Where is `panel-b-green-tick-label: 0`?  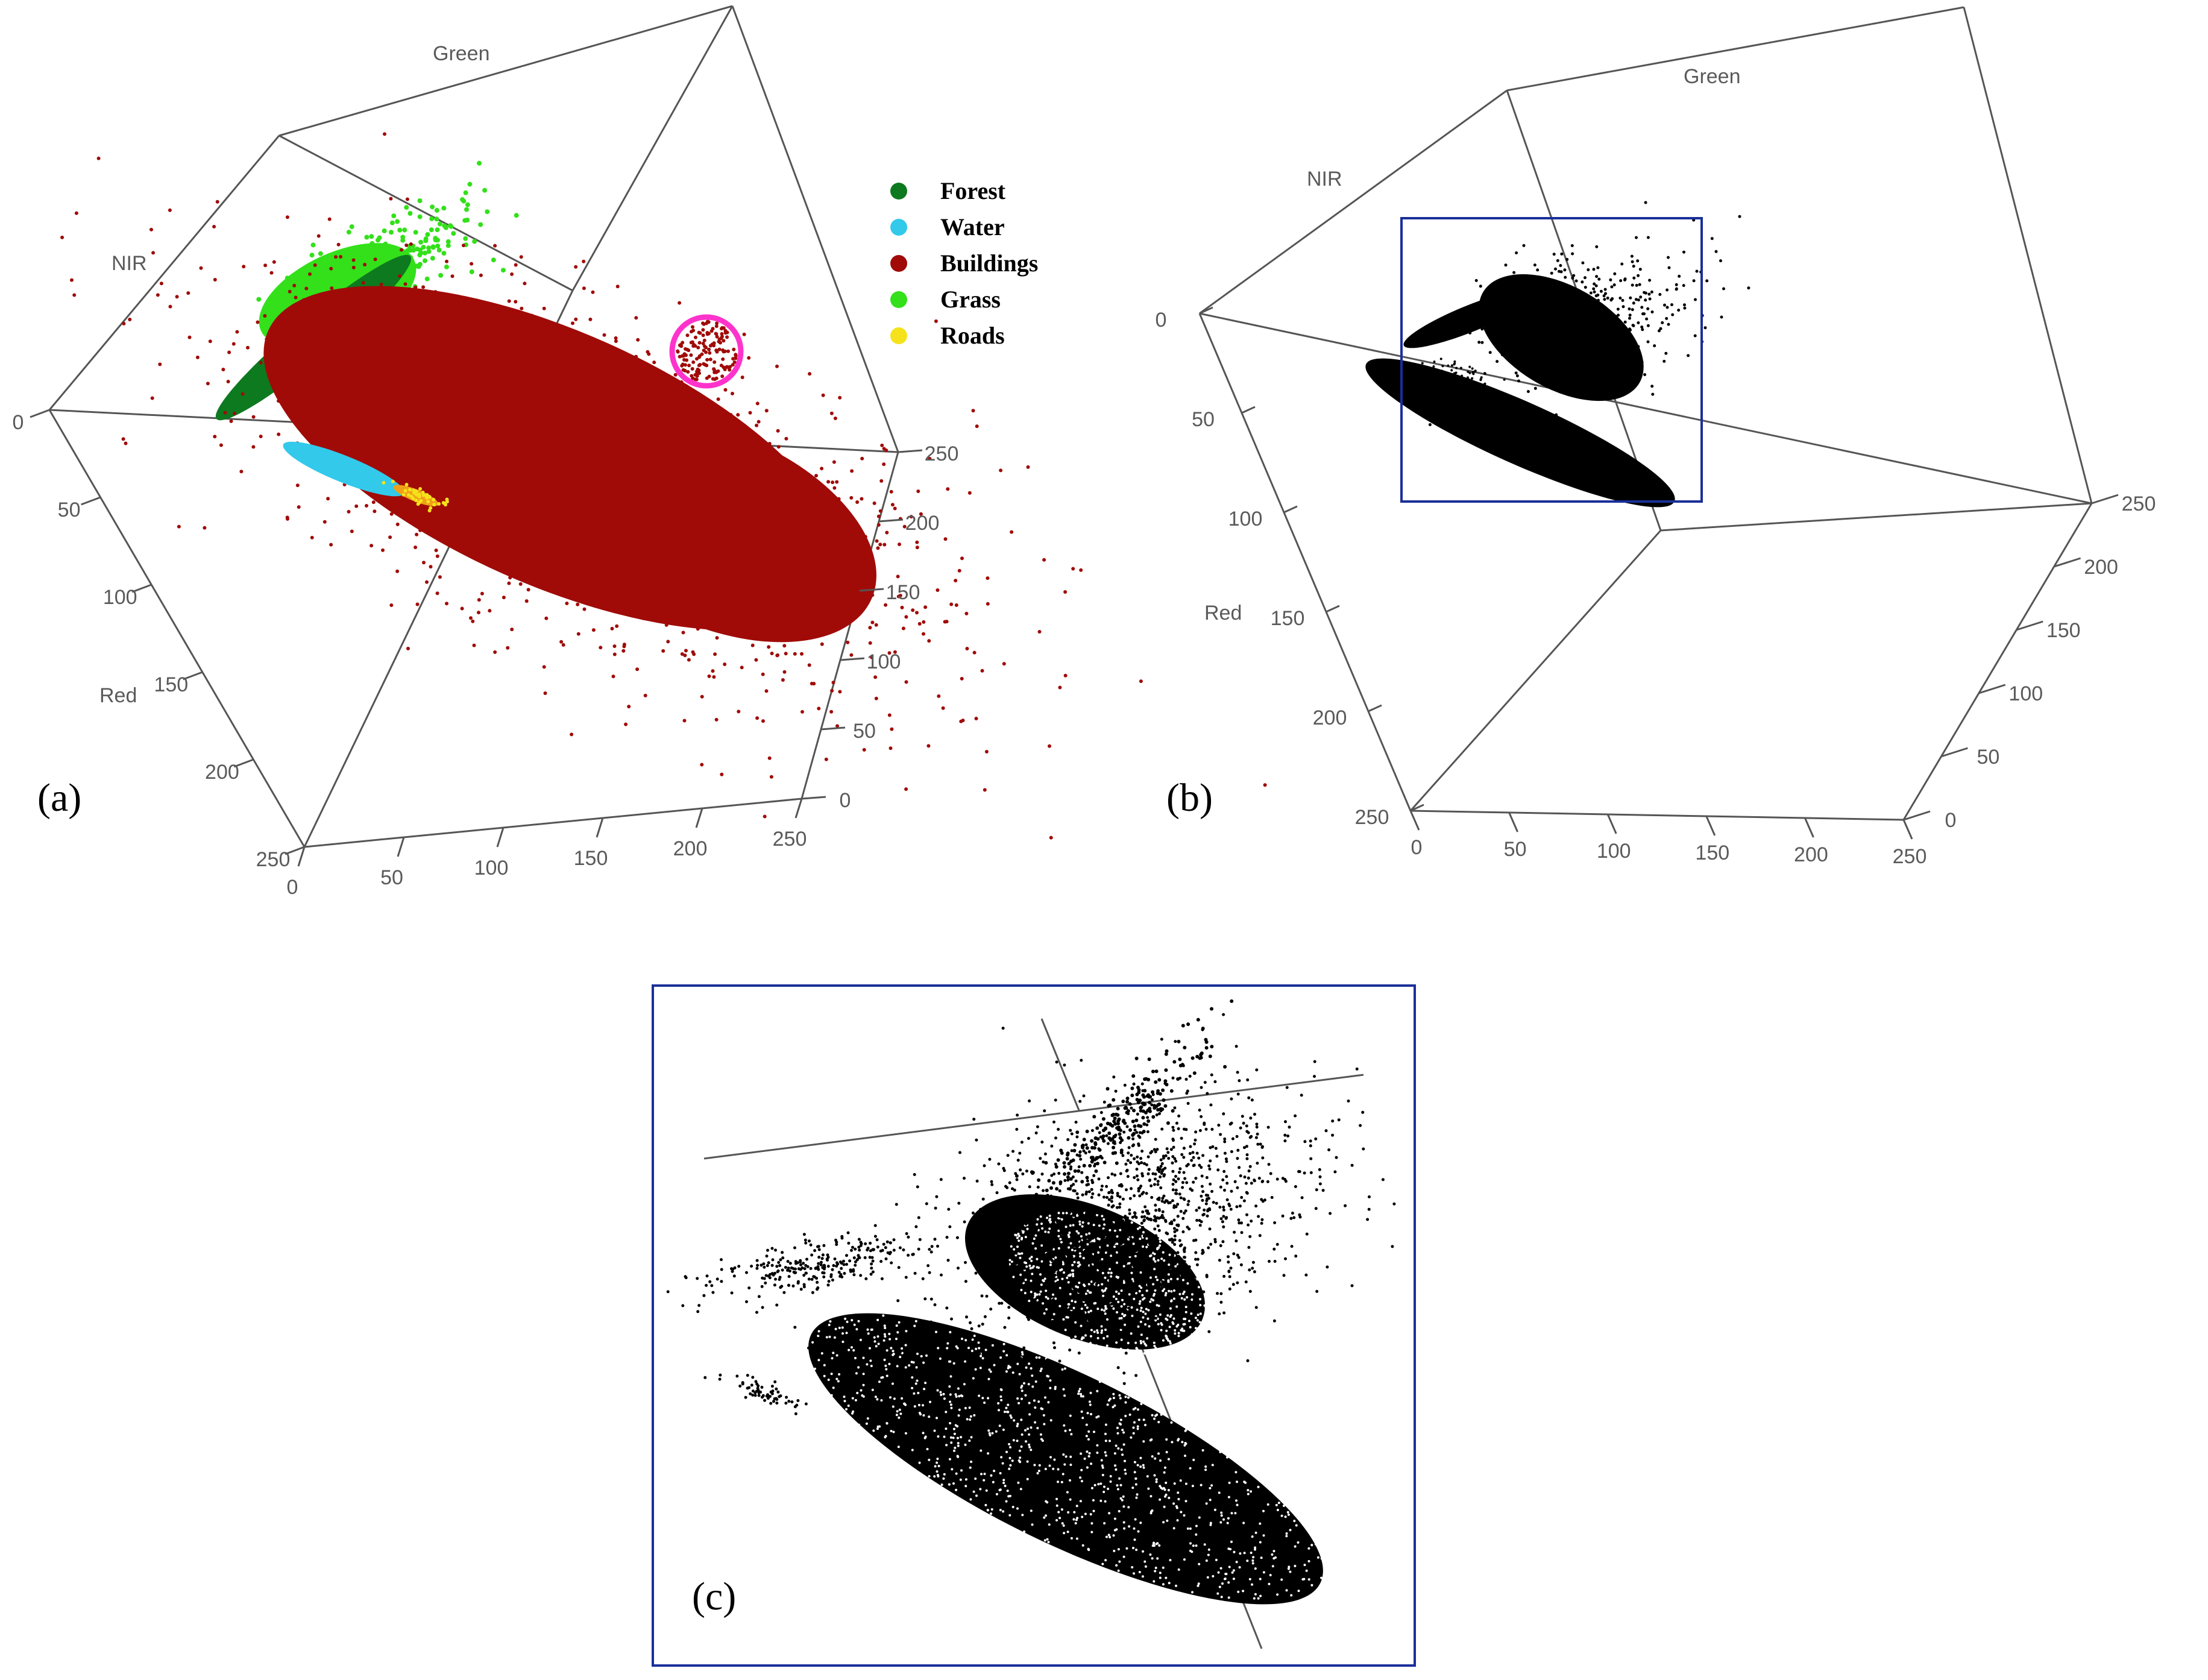 panel-b-green-tick-label: 0 is located at coordinates (1417, 848).